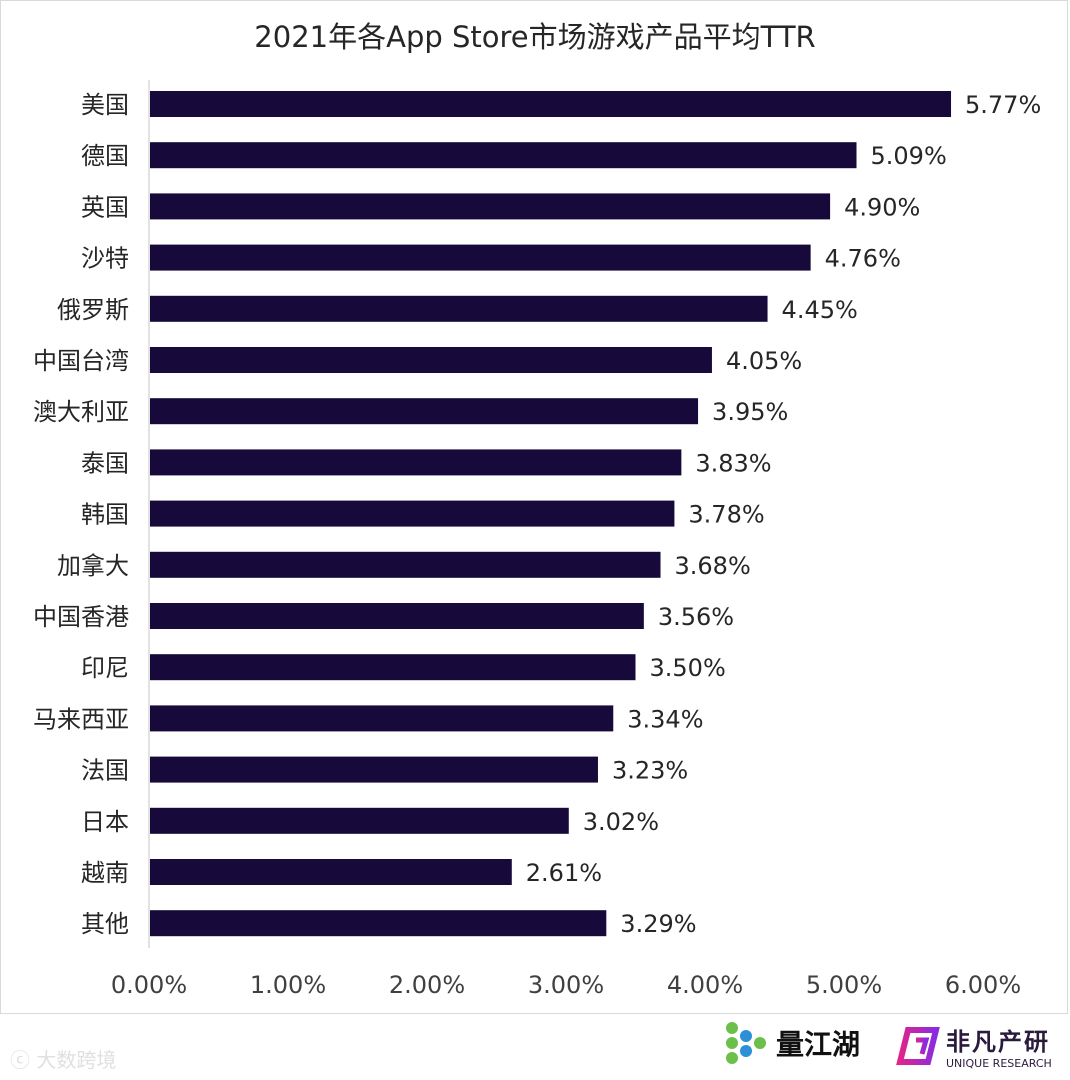 This screenshot has width=1070, height=1080. What do you see at coordinates (535, 37) in the screenshot?
I see `chart-title: 2021年各App Store市场游戏产品平均TTR` at bounding box center [535, 37].